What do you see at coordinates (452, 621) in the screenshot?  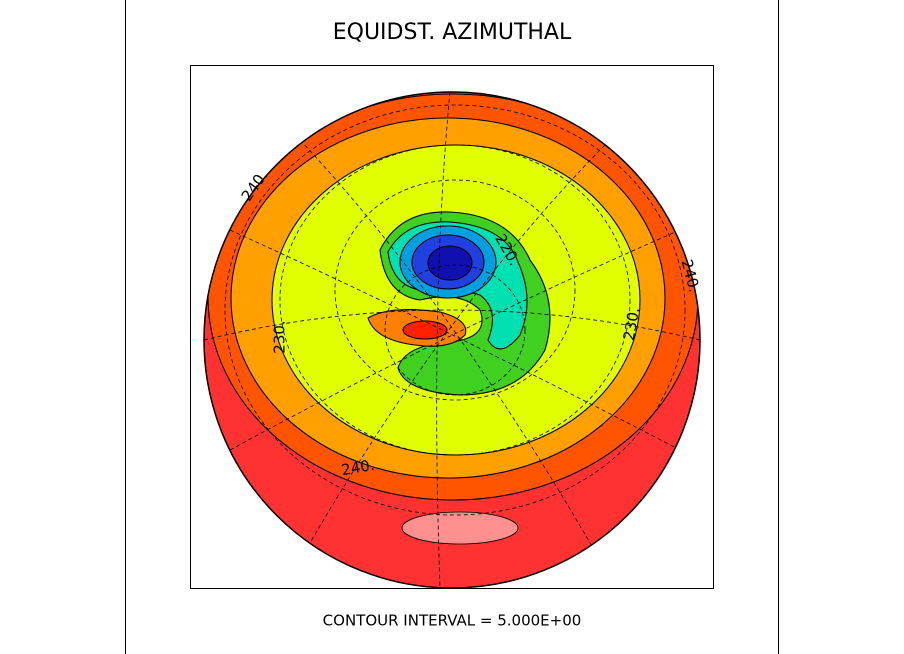 I see `footer-text: CONTOUR INTERVAL = 5.000E+00` at bounding box center [452, 621].